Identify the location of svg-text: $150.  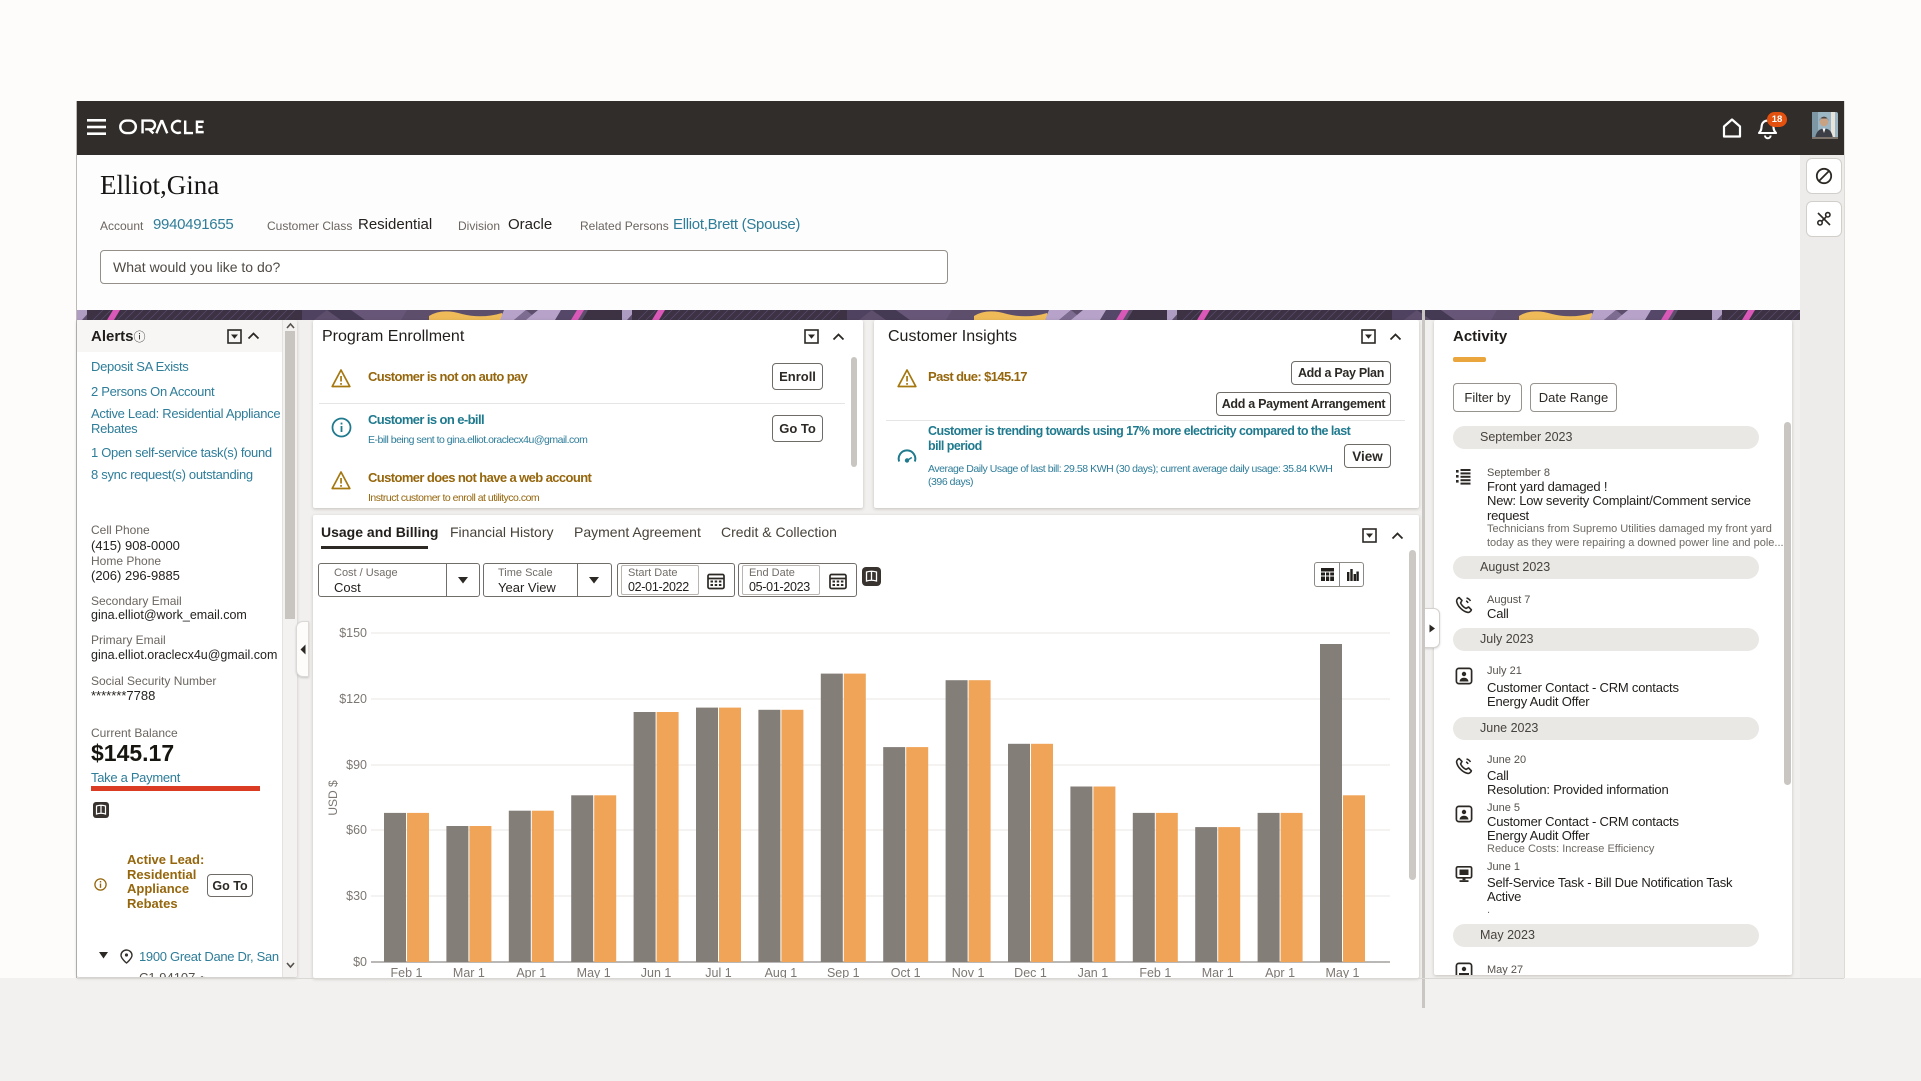
(353, 633).